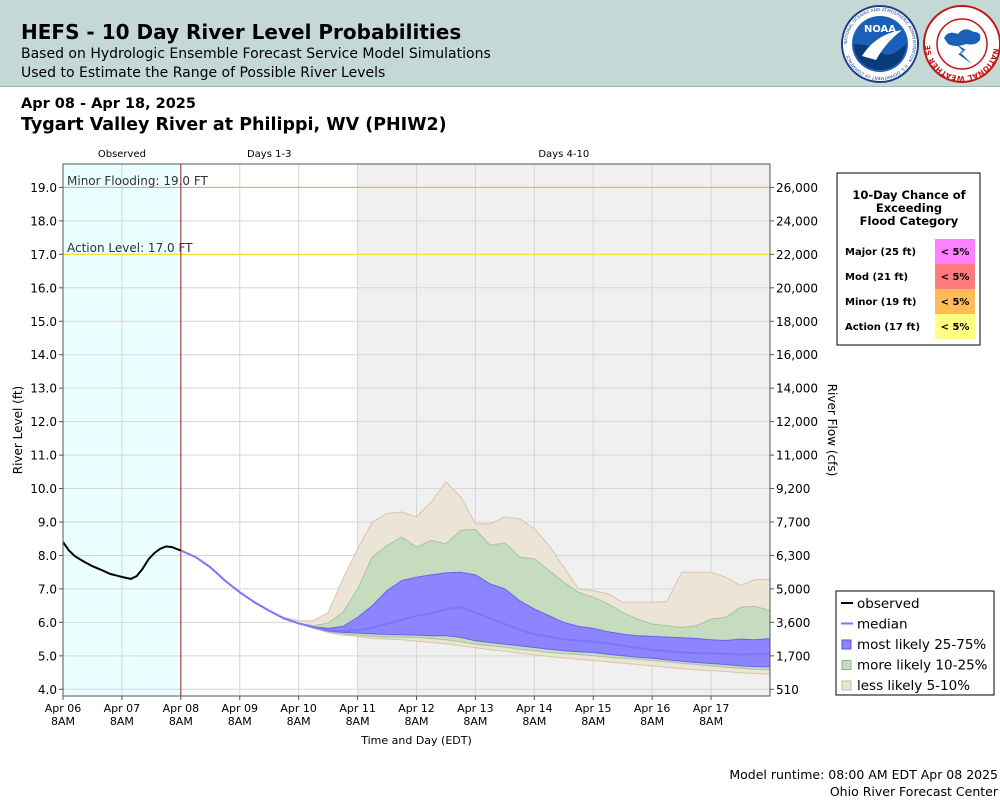  What do you see at coordinates (921, 645) in the screenshot?
I see `legend-entry: most likely 25-75%` at bounding box center [921, 645].